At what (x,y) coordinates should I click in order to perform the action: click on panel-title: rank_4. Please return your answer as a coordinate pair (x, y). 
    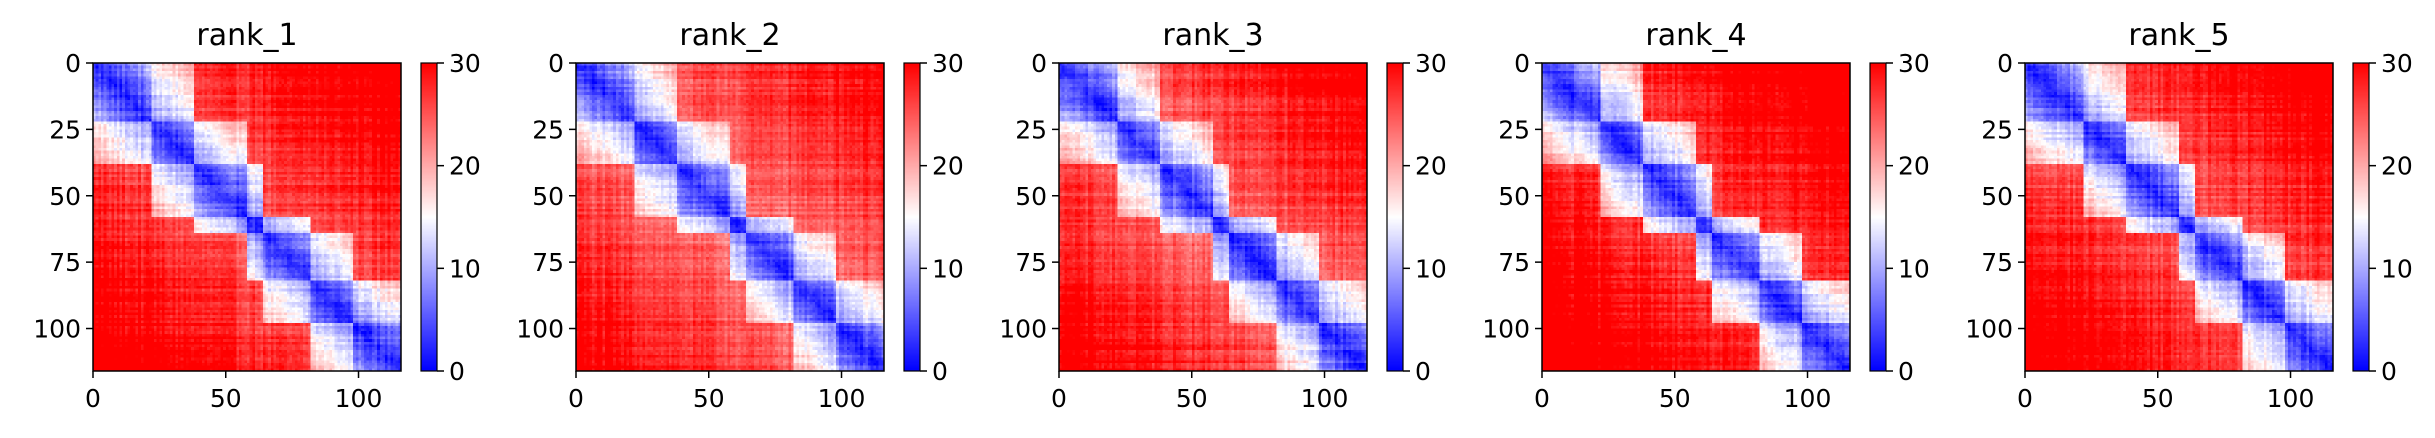
    Looking at the image, I should click on (1695, 35).